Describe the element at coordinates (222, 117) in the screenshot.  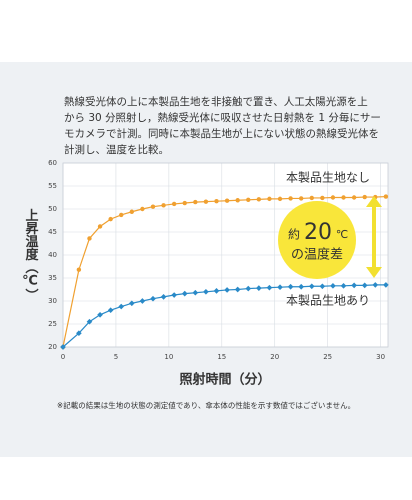
I see `description-line: から 30 分照射し，熱線受光体に吸収させた日射熱を 1 分毎にサー` at that location.